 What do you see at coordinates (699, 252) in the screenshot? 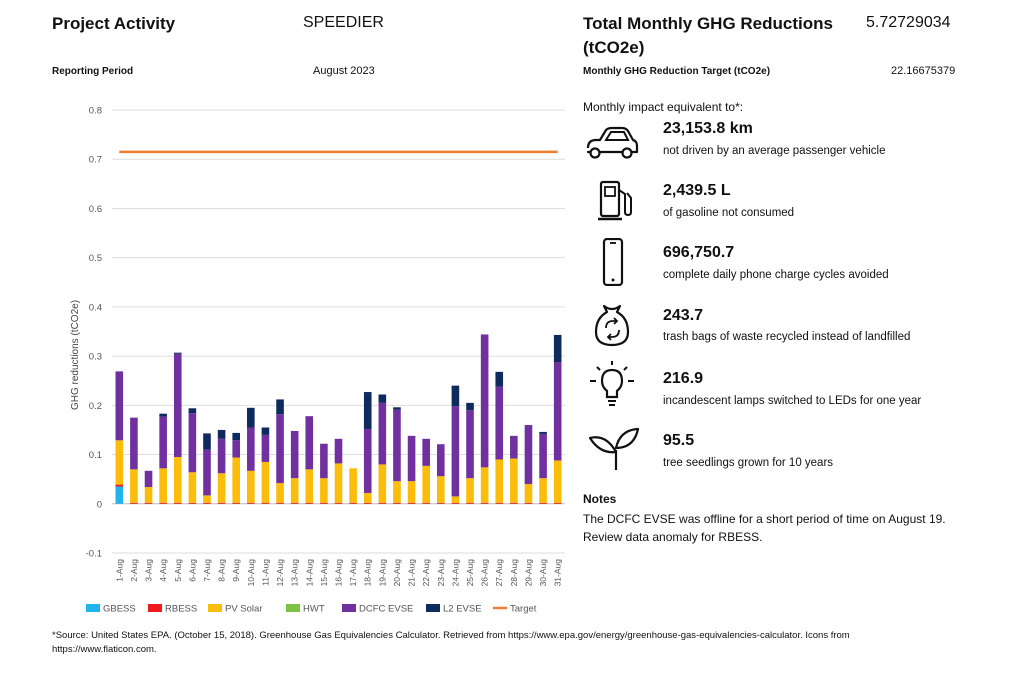
I see `phone-value: 696,750.7` at bounding box center [699, 252].